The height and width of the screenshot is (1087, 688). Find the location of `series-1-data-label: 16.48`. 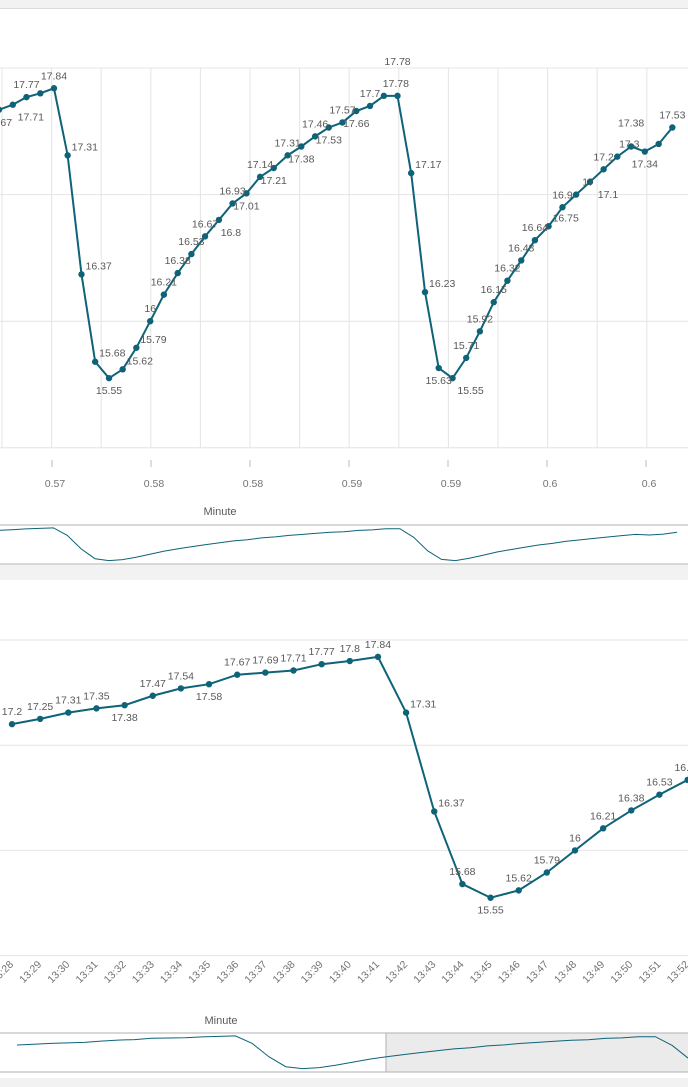

series-1-data-label: 16.48 is located at coordinates (521, 248).